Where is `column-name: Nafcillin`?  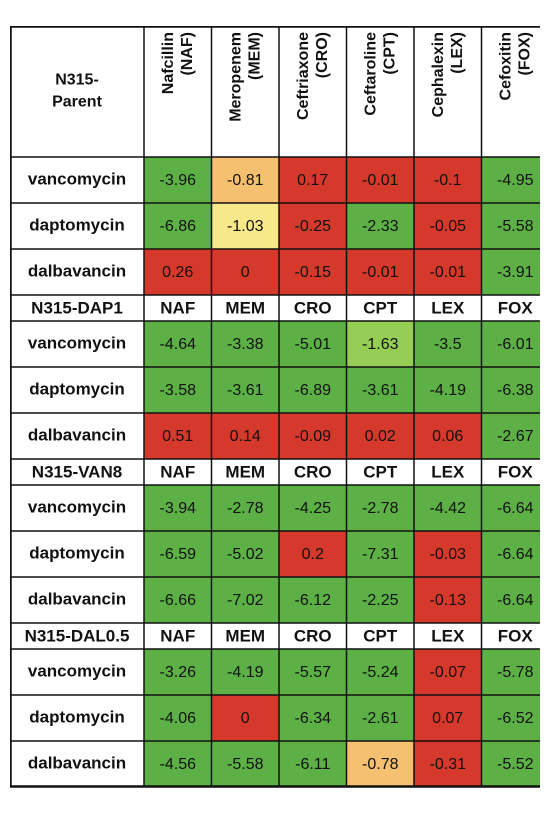 column-name: Nafcillin is located at coordinates (168, 63).